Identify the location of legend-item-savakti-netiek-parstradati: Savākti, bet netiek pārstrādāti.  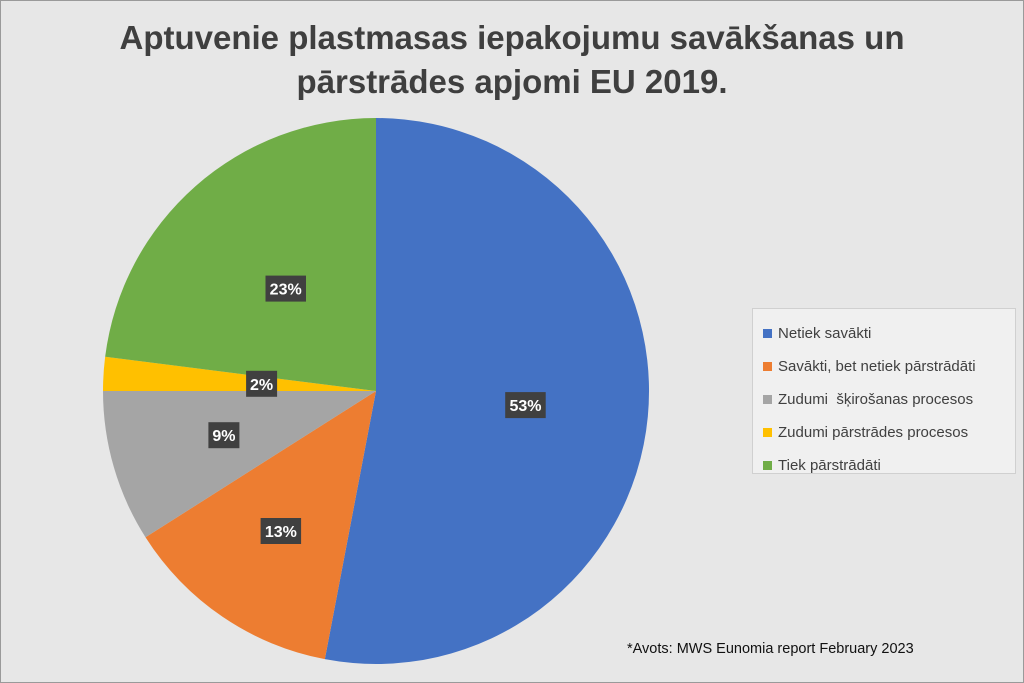
(889, 366).